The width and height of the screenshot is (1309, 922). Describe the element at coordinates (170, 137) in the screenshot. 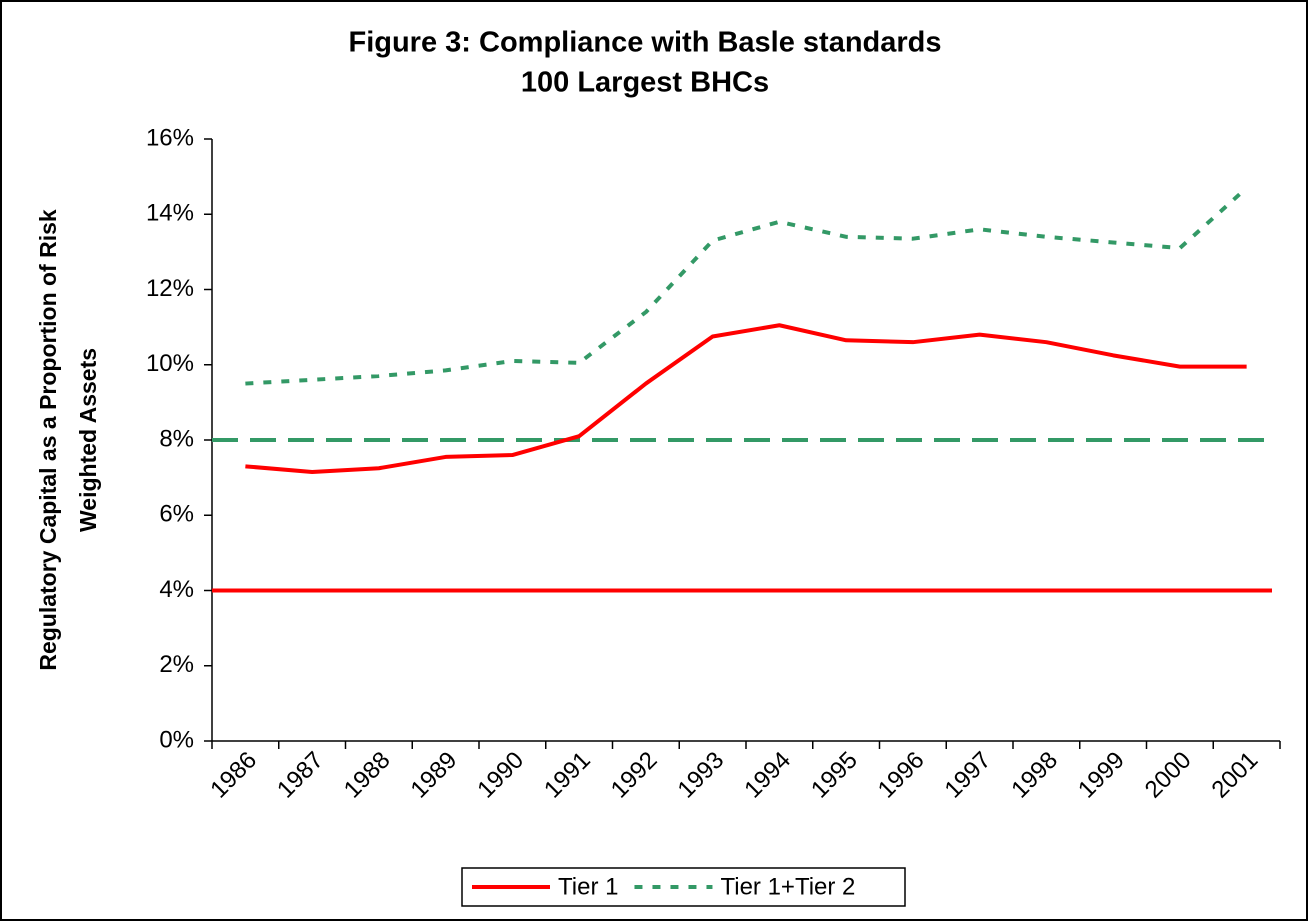

I see `y-tick-label: 16%` at that location.